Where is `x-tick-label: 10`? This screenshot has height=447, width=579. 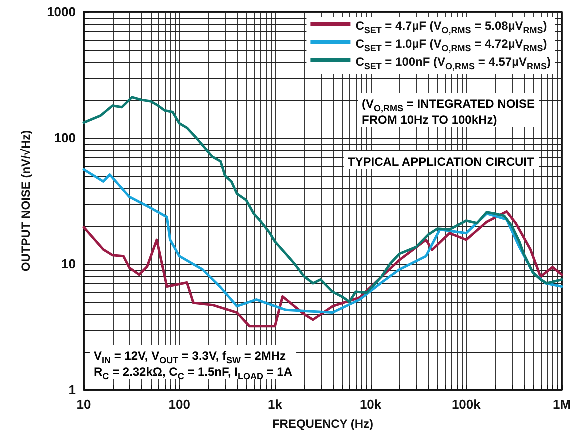
x-tick-label: 10 is located at coordinates (84, 404).